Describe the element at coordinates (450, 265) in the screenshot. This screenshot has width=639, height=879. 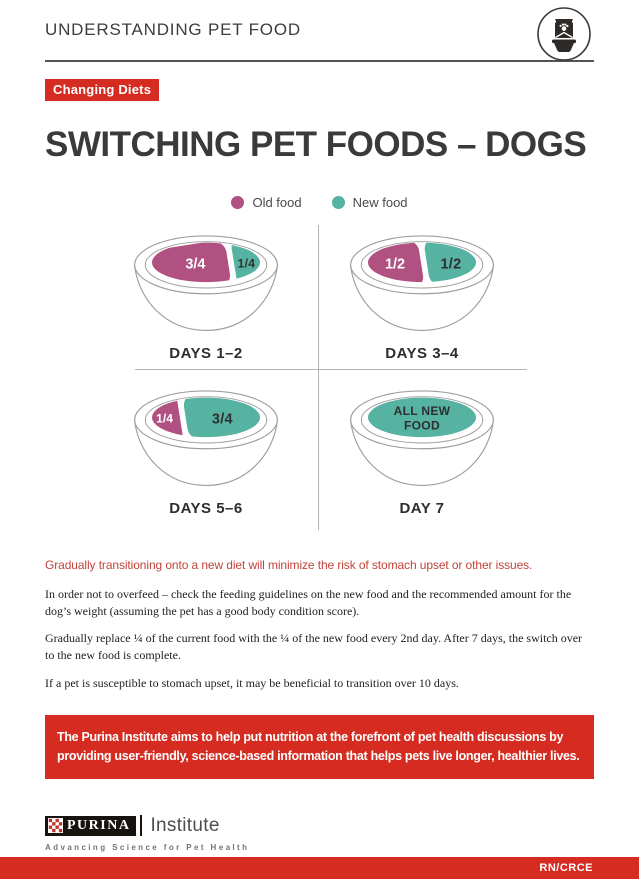
I see `fraction-new: 1/2` at that location.